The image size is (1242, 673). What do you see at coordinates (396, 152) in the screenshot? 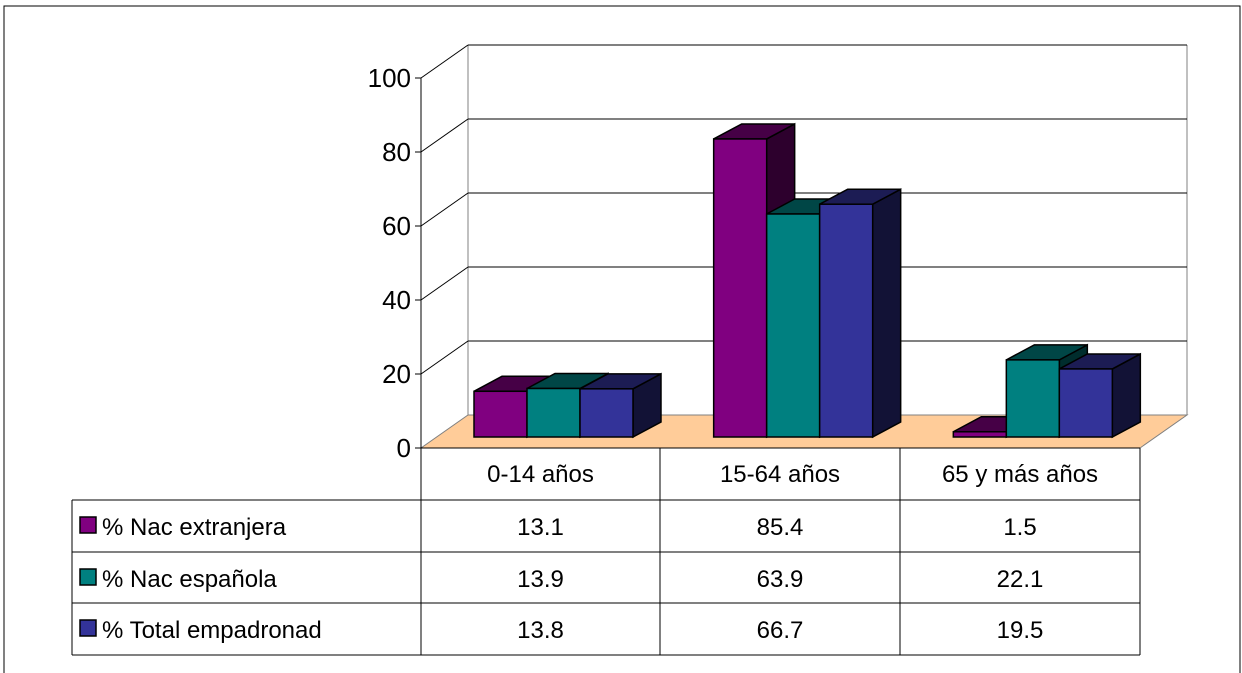
I see `y-tick-label: 80` at bounding box center [396, 152].